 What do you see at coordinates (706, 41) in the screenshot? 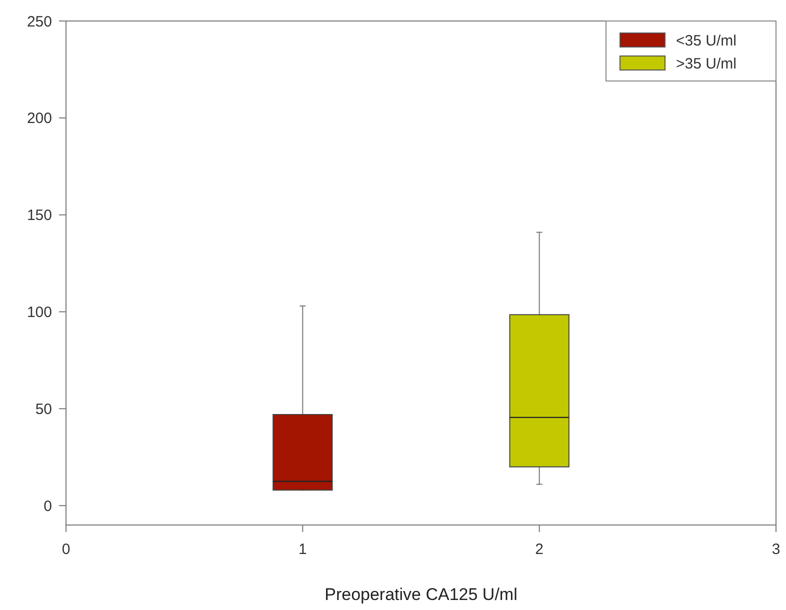
I see `legend-label: <35 U/ml` at bounding box center [706, 41].